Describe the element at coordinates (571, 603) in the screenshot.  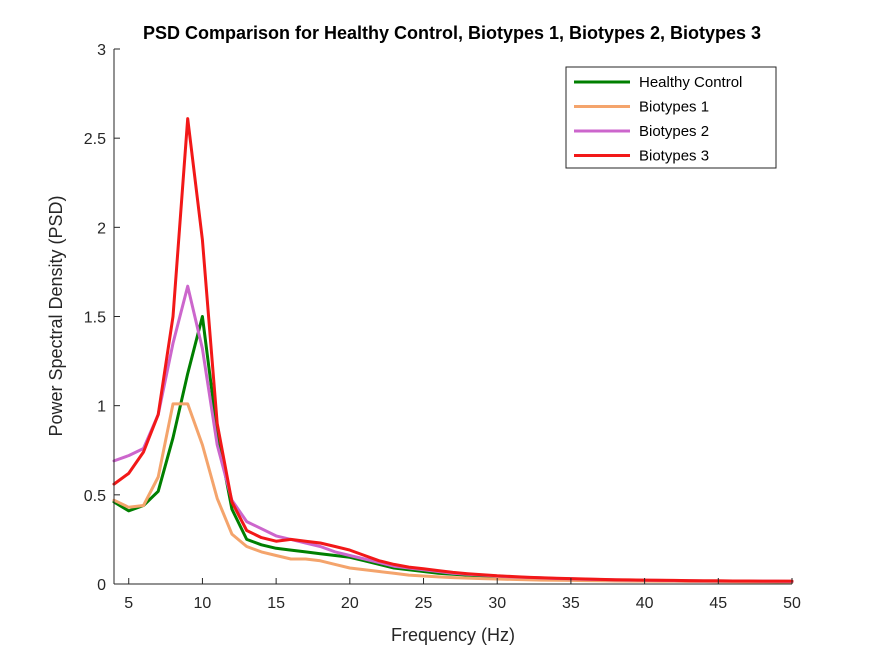
I see `x-tick-label: 35` at that location.